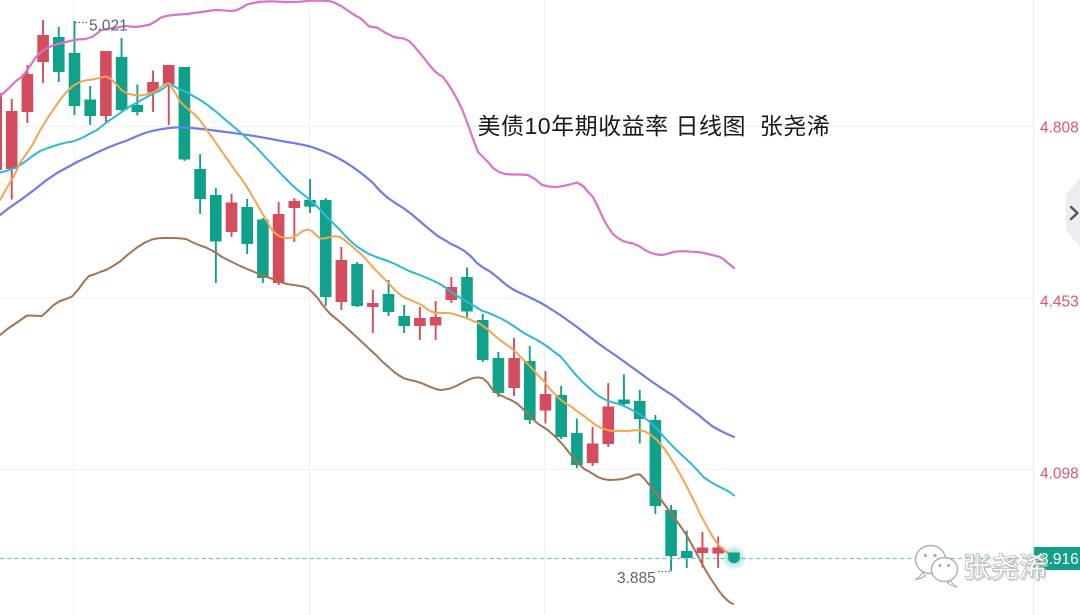 This screenshot has width=1080, height=615. Describe the element at coordinates (1059, 559) in the screenshot. I see `svg-text: 3.916` at that location.